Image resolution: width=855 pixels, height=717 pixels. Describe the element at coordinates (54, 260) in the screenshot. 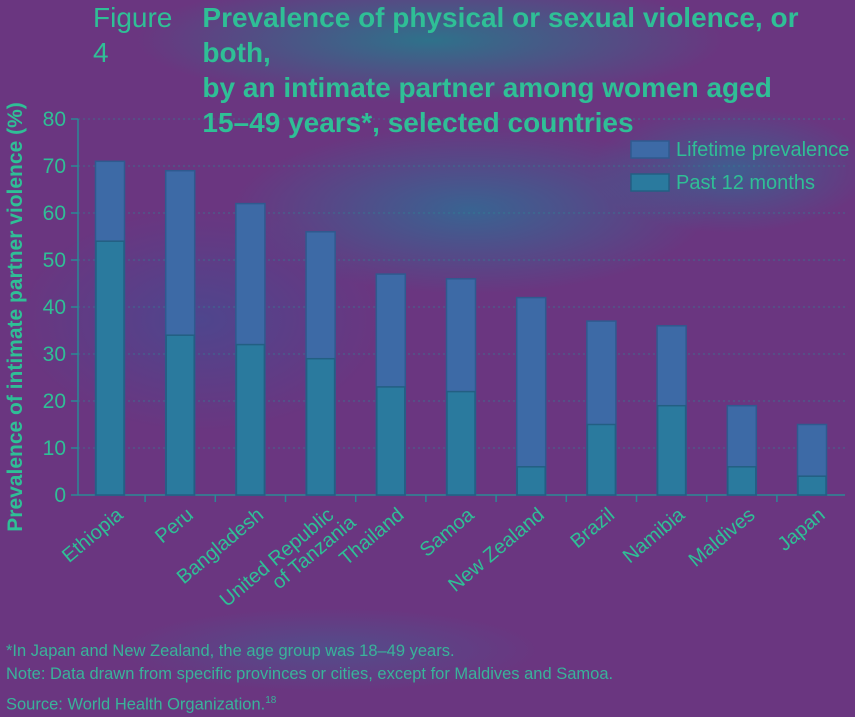

I see `y-tick-label: 50` at that location.